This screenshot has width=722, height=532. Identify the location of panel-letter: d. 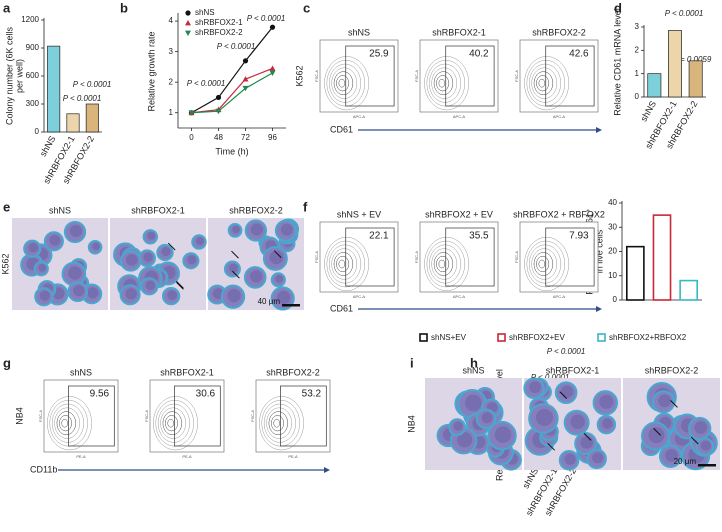
(618, 7).